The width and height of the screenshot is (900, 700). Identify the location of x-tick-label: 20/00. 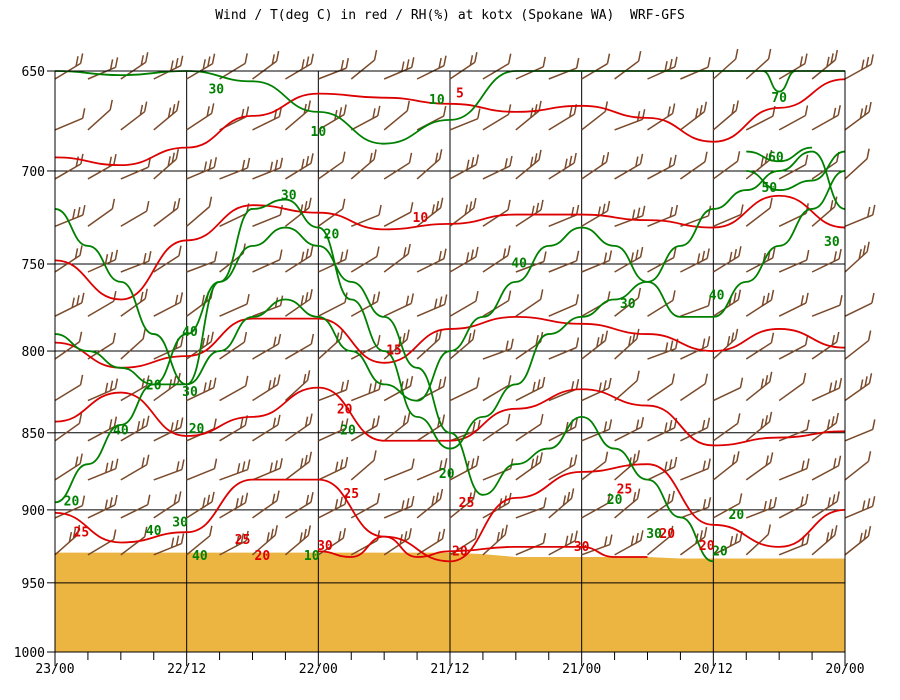
(844, 669).